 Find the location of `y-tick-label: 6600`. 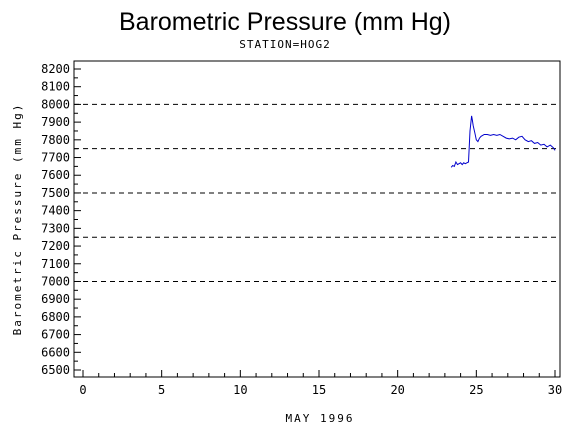

y-tick-label: 6600 is located at coordinates (55, 352).